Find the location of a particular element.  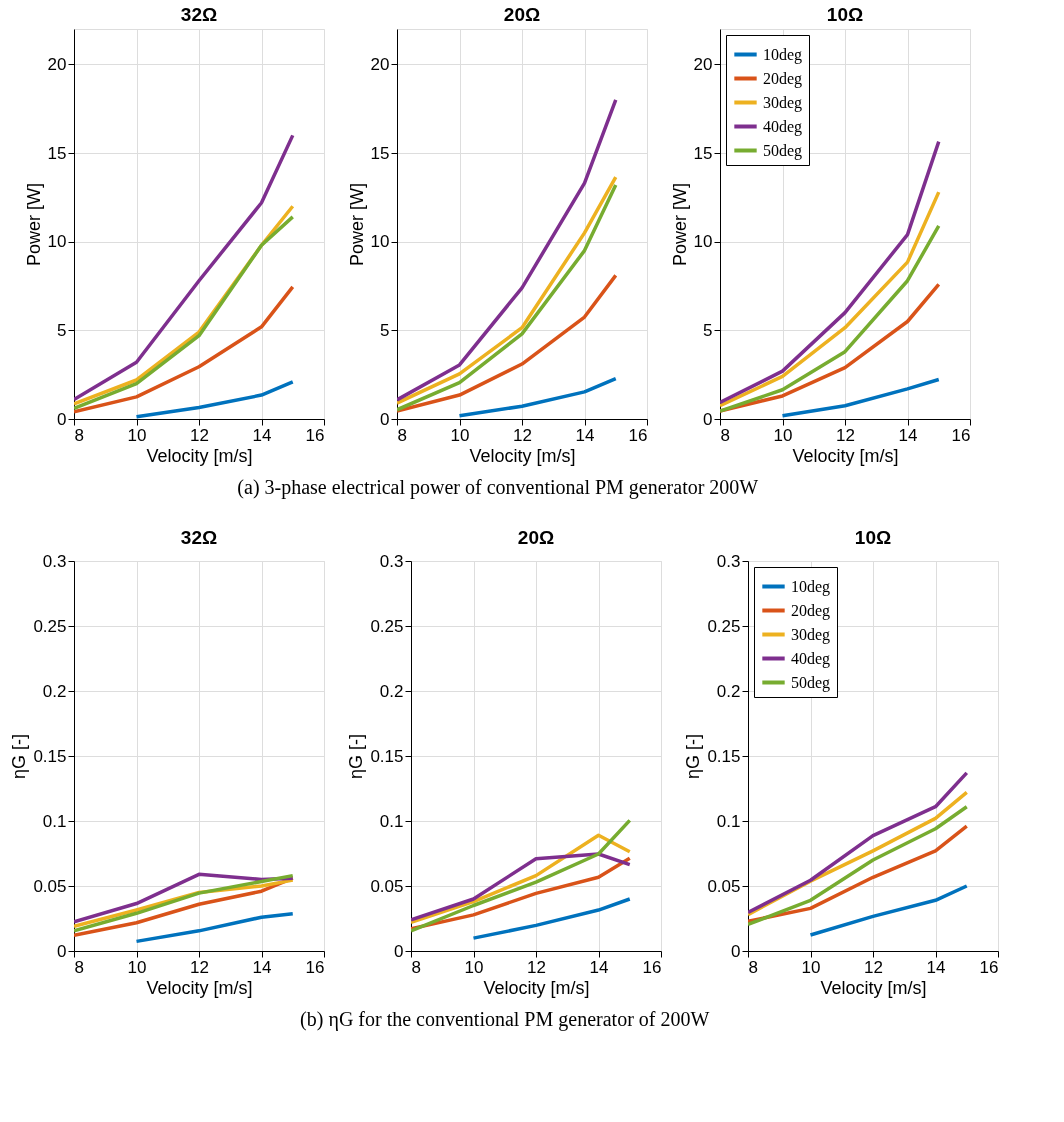

text: (a) 3-phase electrical power of conventional PM generator 200W is located at coordinates (498, 487).